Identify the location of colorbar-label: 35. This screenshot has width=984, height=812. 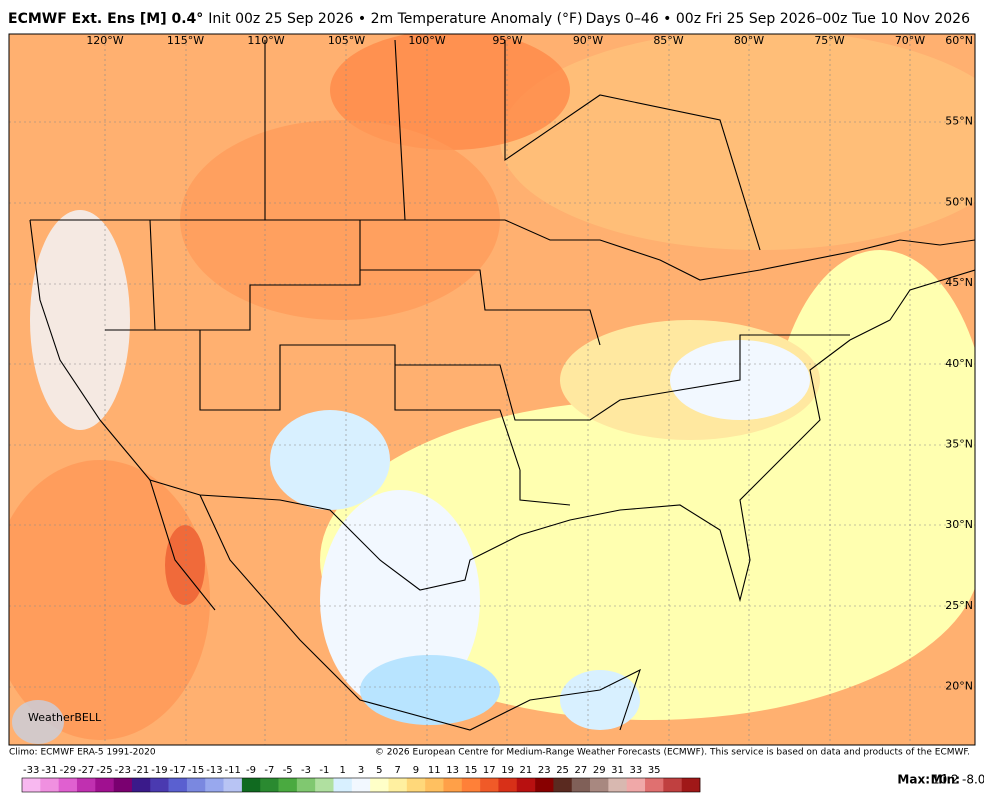
(654, 770).